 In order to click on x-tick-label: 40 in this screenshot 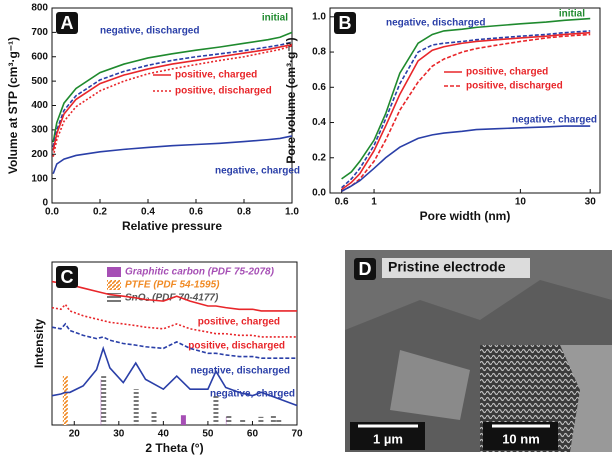, I will do `click(164, 434)`.